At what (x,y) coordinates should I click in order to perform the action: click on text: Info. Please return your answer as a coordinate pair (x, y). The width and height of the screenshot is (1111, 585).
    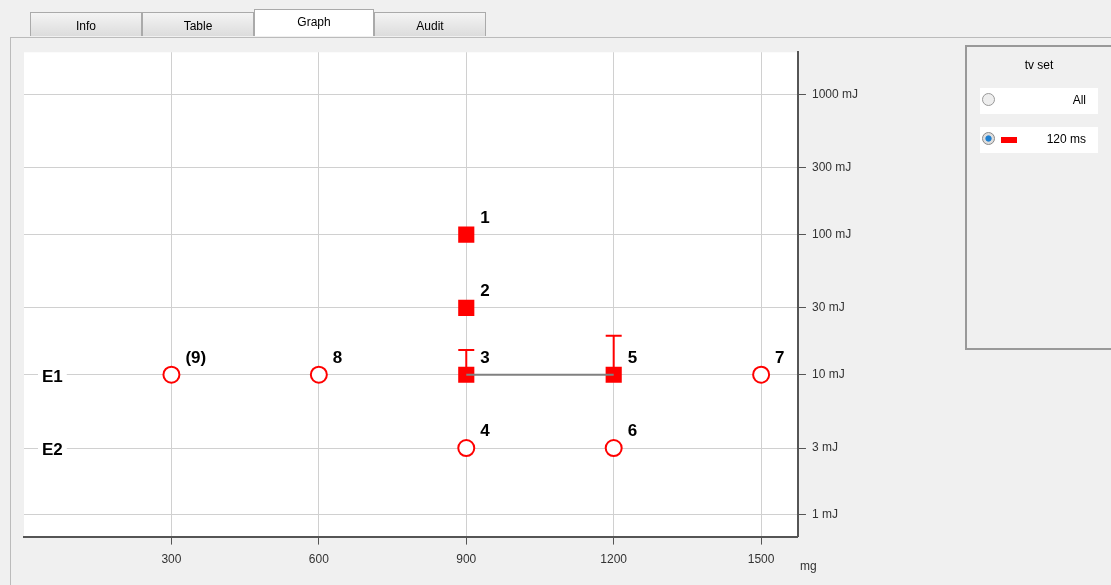
    Looking at the image, I should click on (86, 24).